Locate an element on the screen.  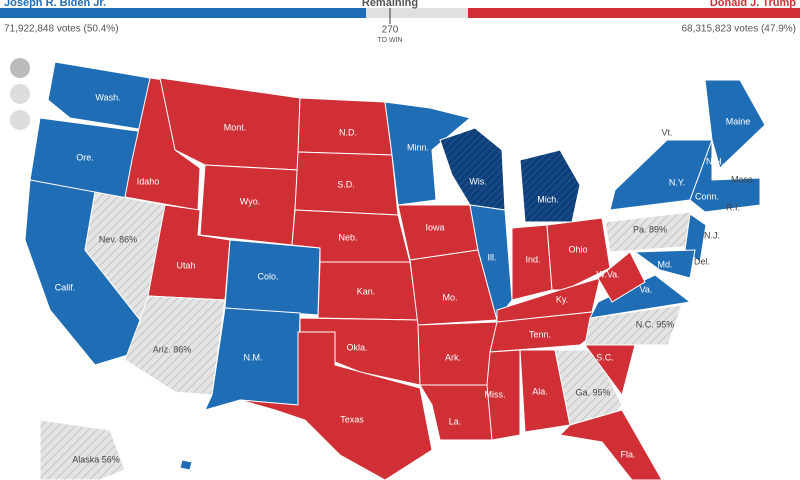
state-label: Ind. is located at coordinates (532, 259).